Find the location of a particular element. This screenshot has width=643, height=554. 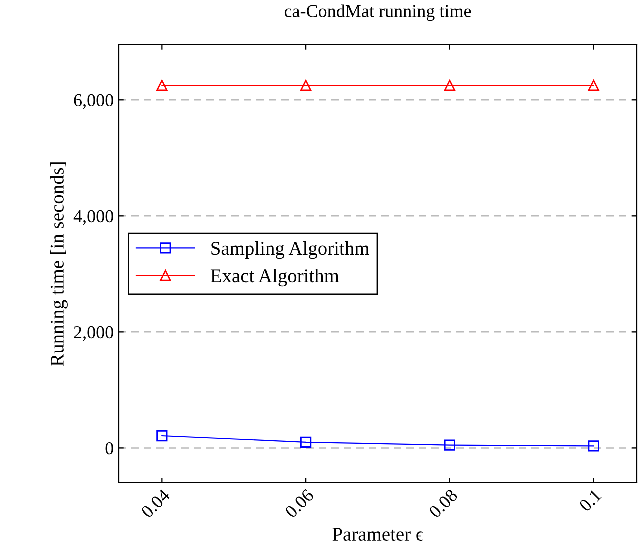

x-tick-label: 0.06 is located at coordinates (299, 503).